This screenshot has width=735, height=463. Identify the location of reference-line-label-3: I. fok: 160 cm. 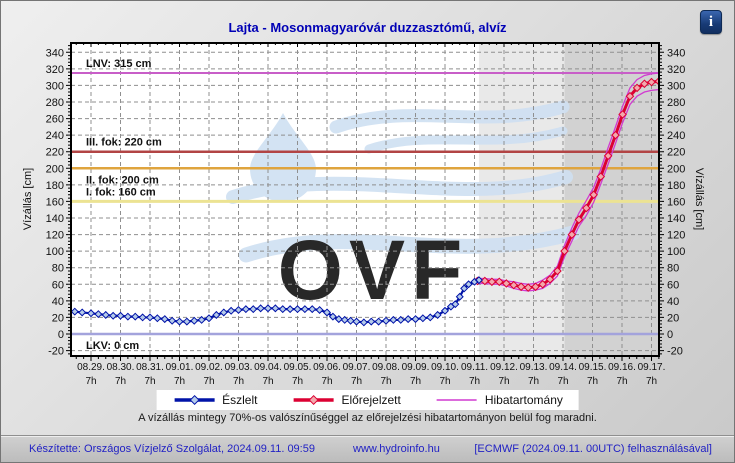
(121, 192).